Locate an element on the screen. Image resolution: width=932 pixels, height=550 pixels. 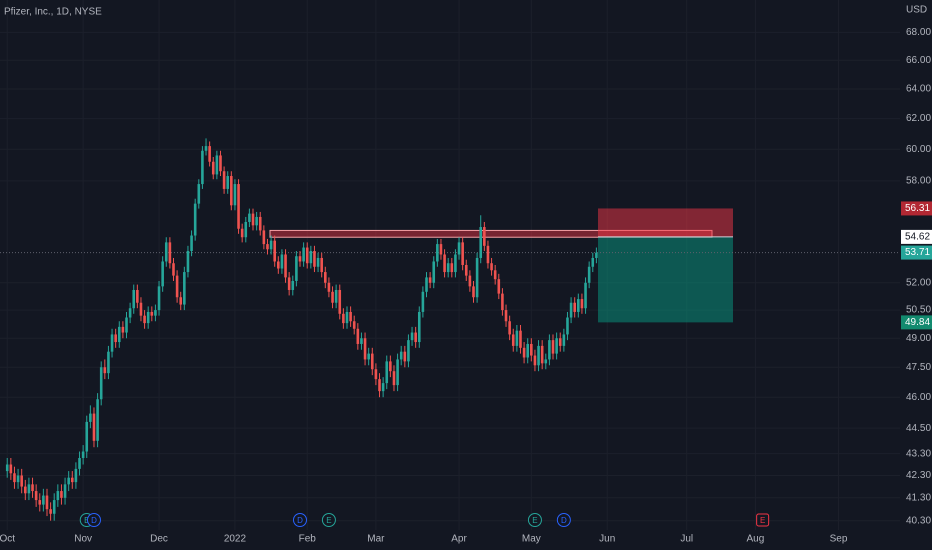
x-tick-label: Sep is located at coordinates (839, 539).